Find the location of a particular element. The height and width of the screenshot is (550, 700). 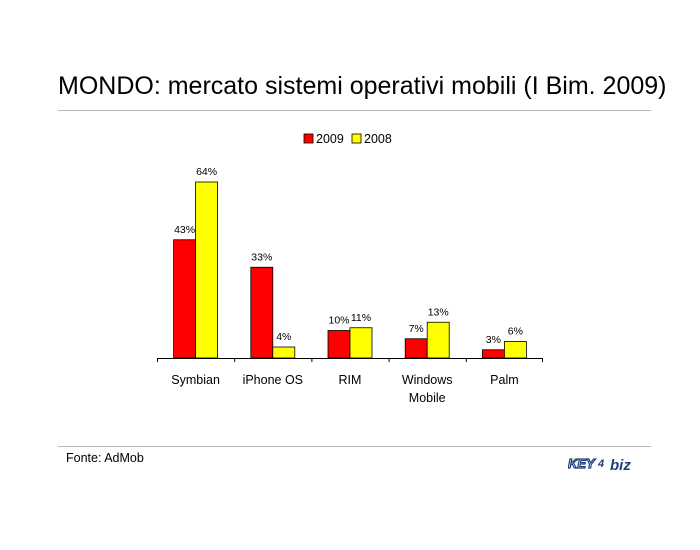

key4biz-logo: KEY 4 biz is located at coordinates (599, 464).